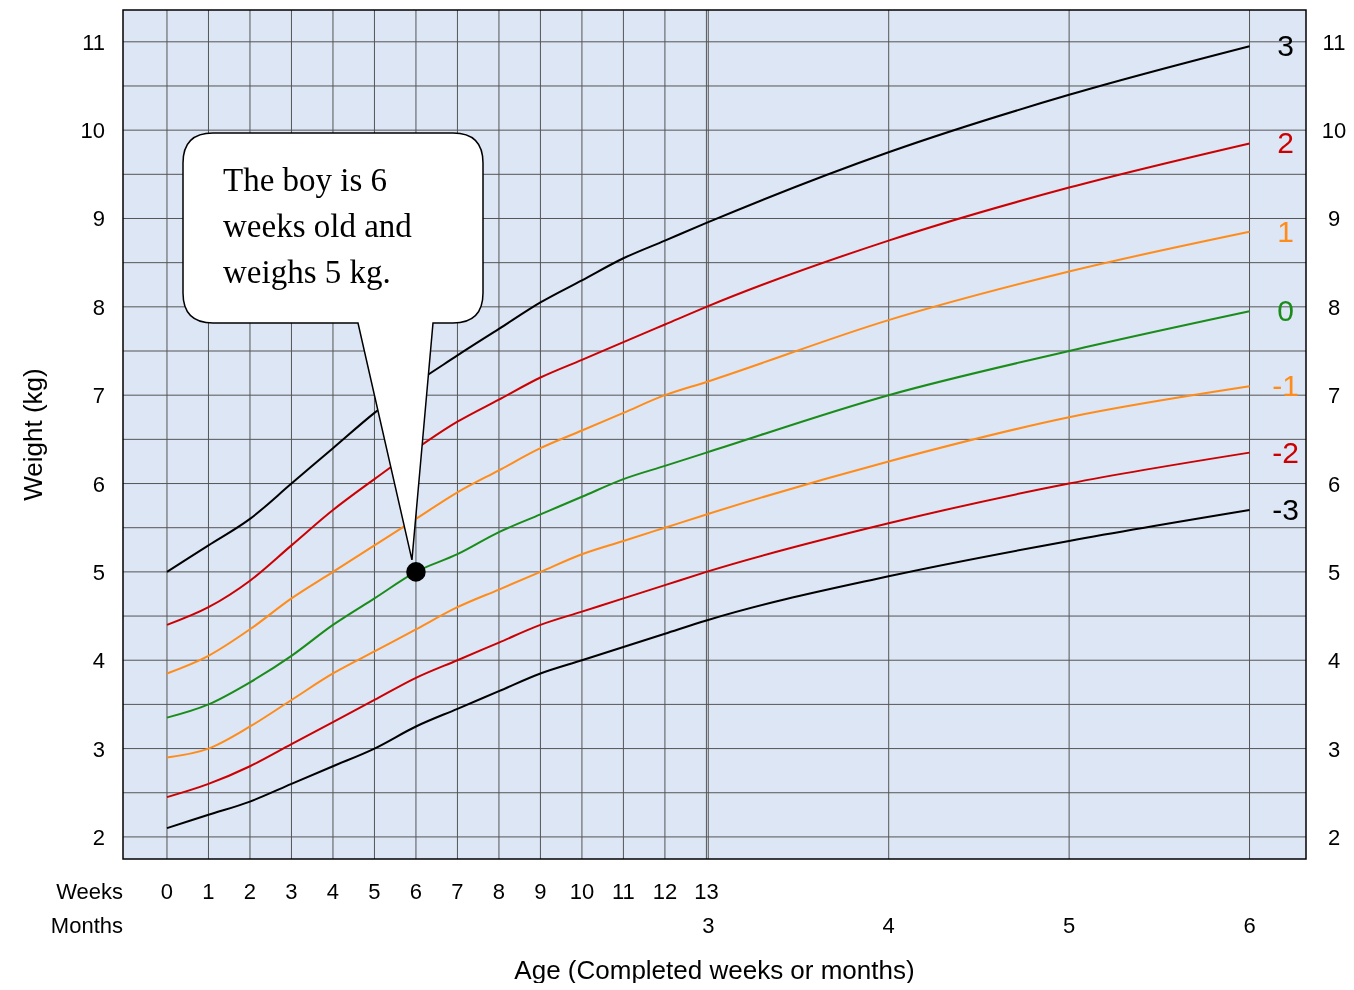  I want to click on series-label: 2, so click(1285, 143).